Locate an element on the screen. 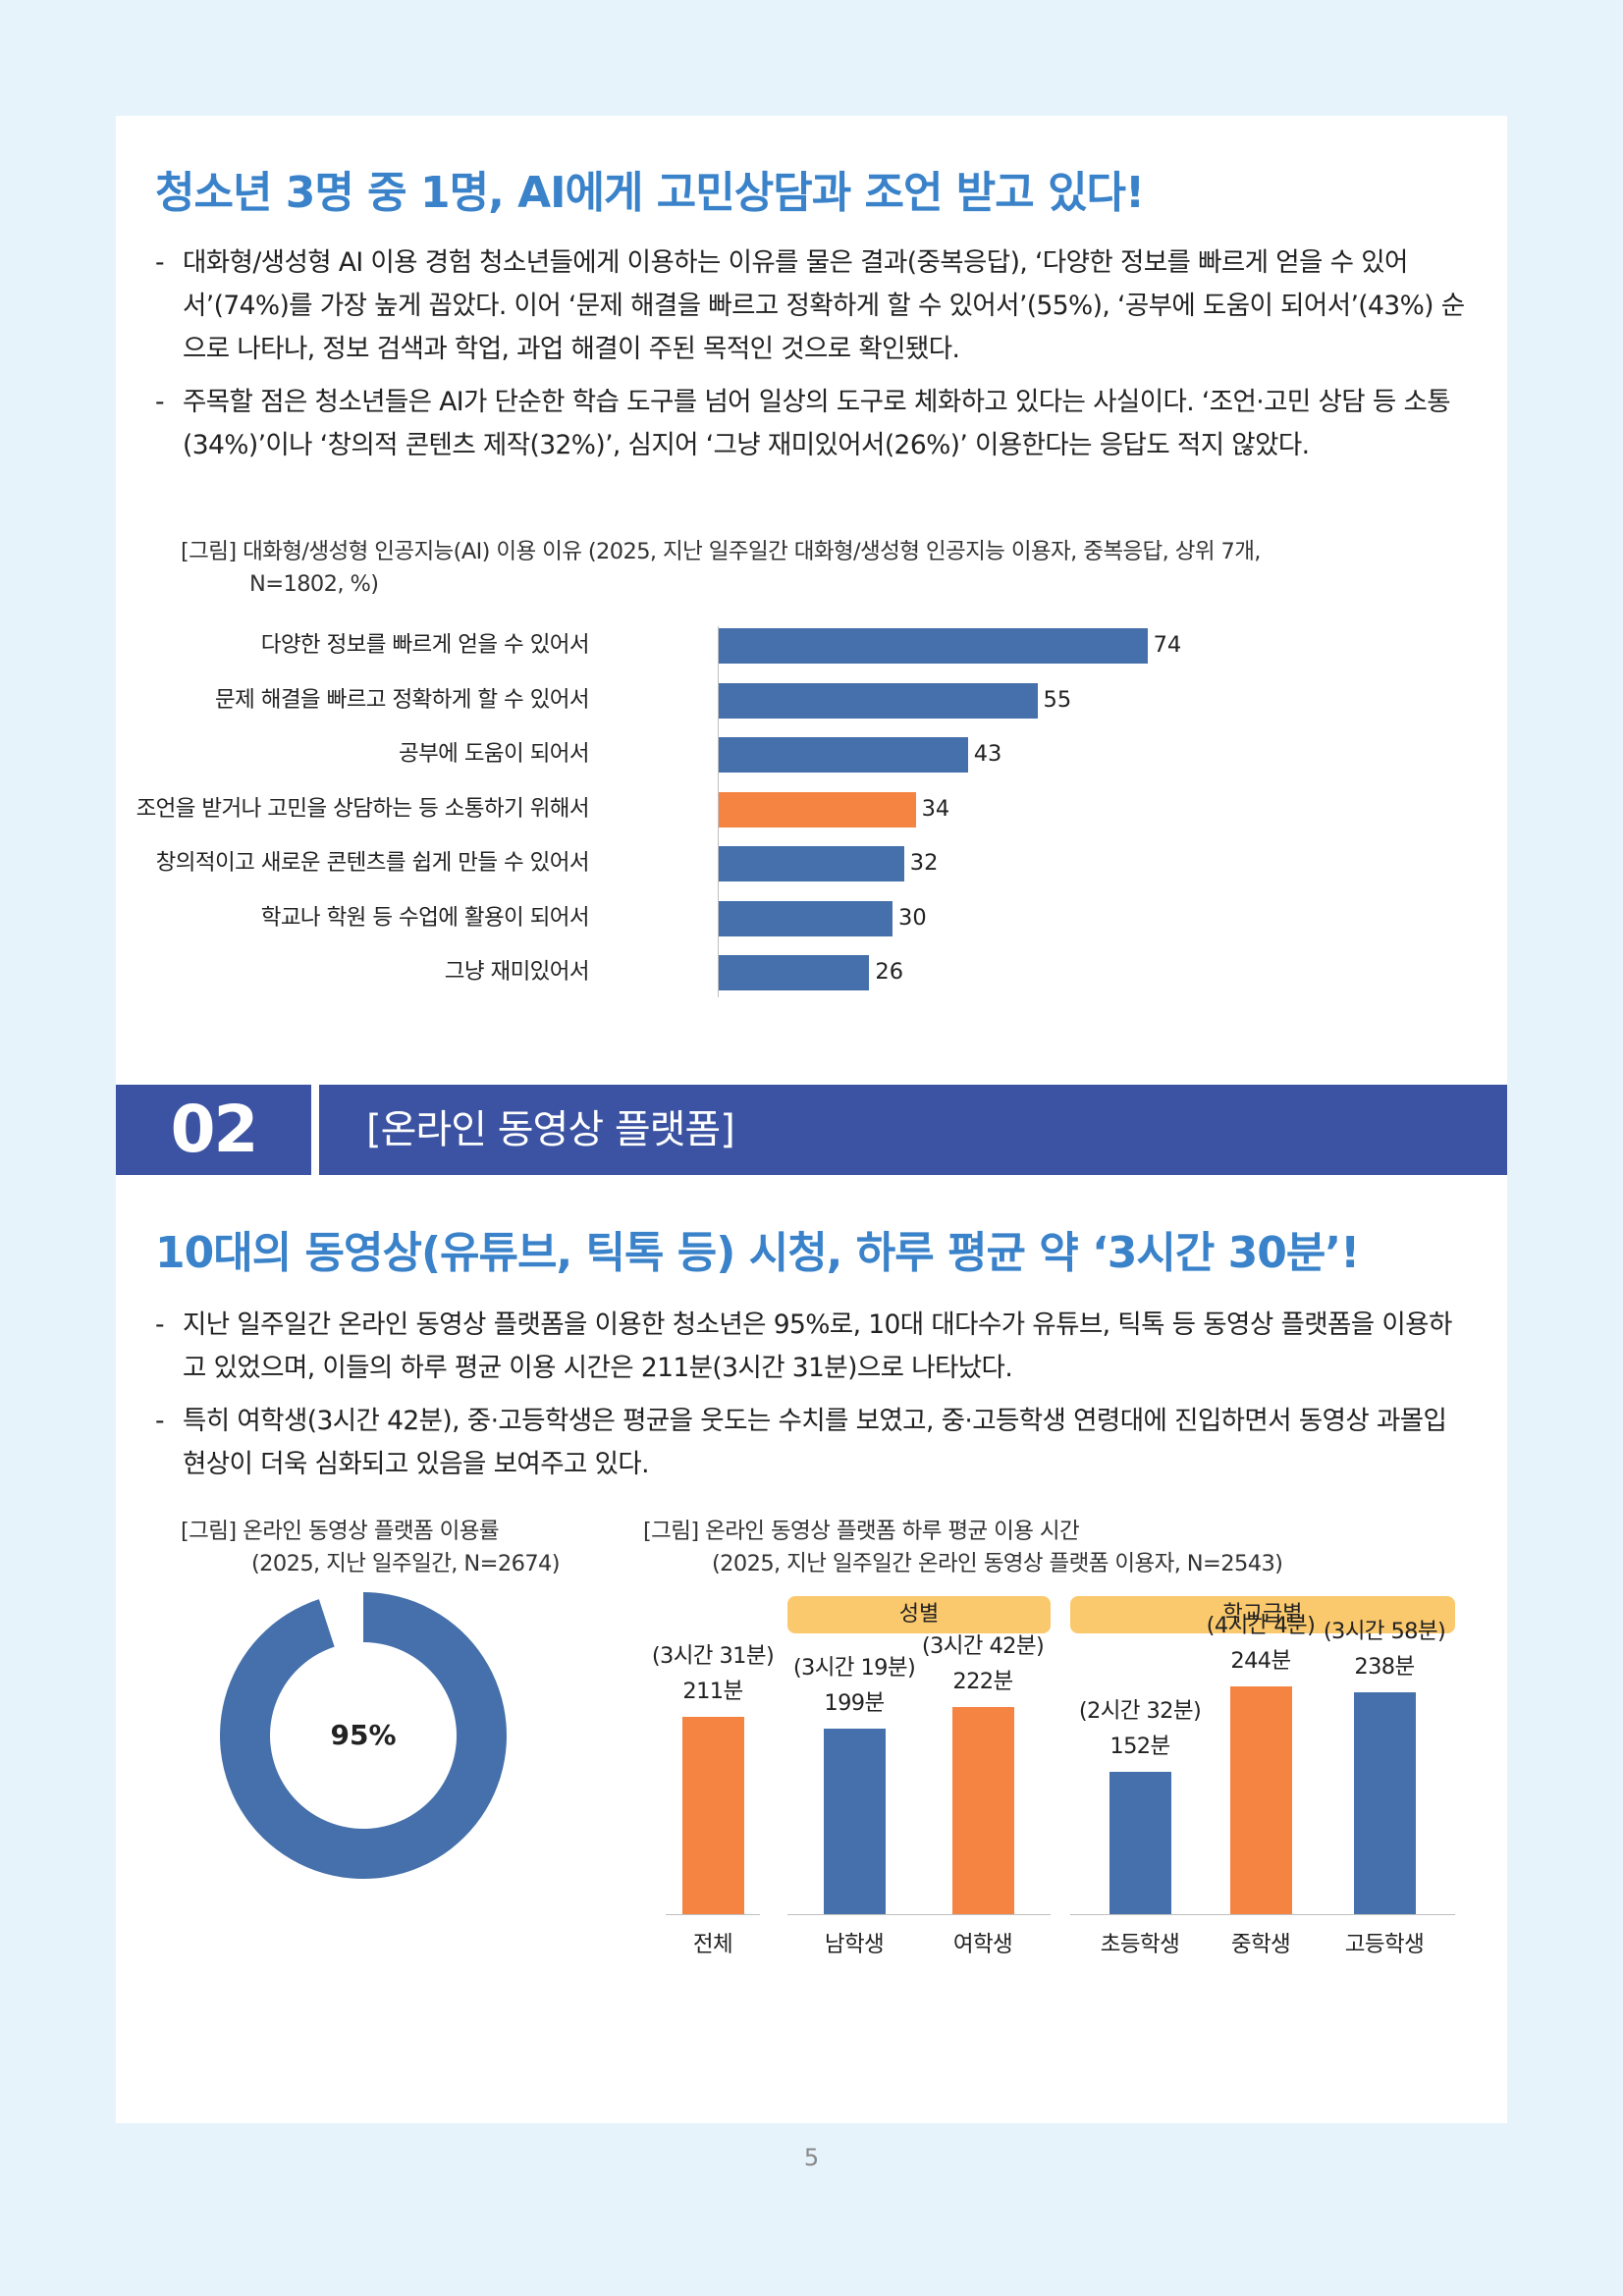 The width and height of the screenshot is (1623, 2296). hbar-value-label: 34 is located at coordinates (935, 808).